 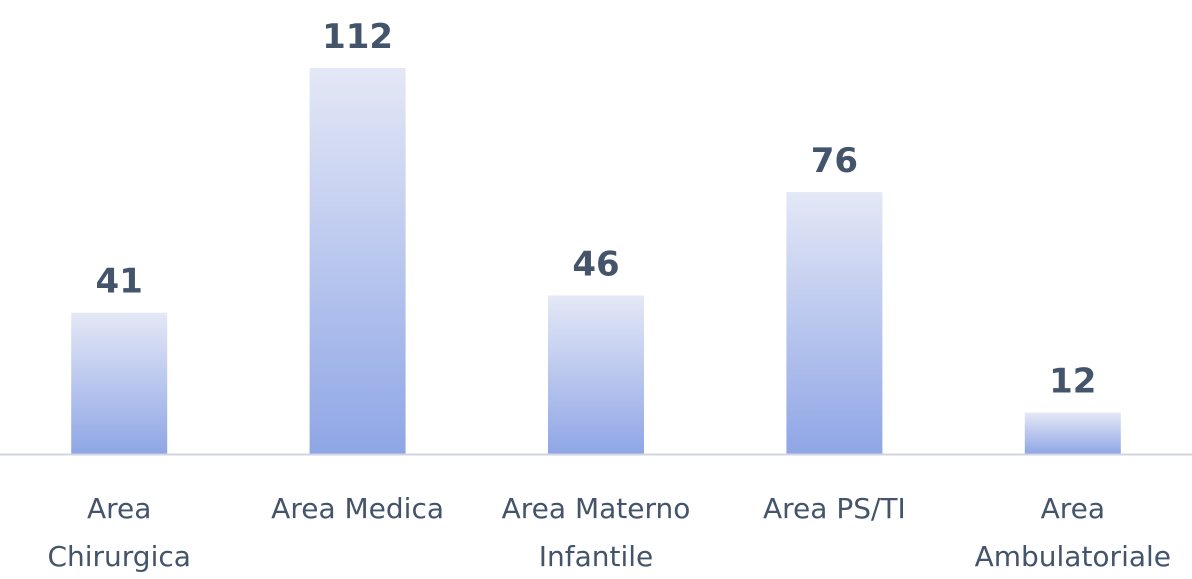 I want to click on category-label: Area Ambulatoriale, so click(x=1073, y=532).